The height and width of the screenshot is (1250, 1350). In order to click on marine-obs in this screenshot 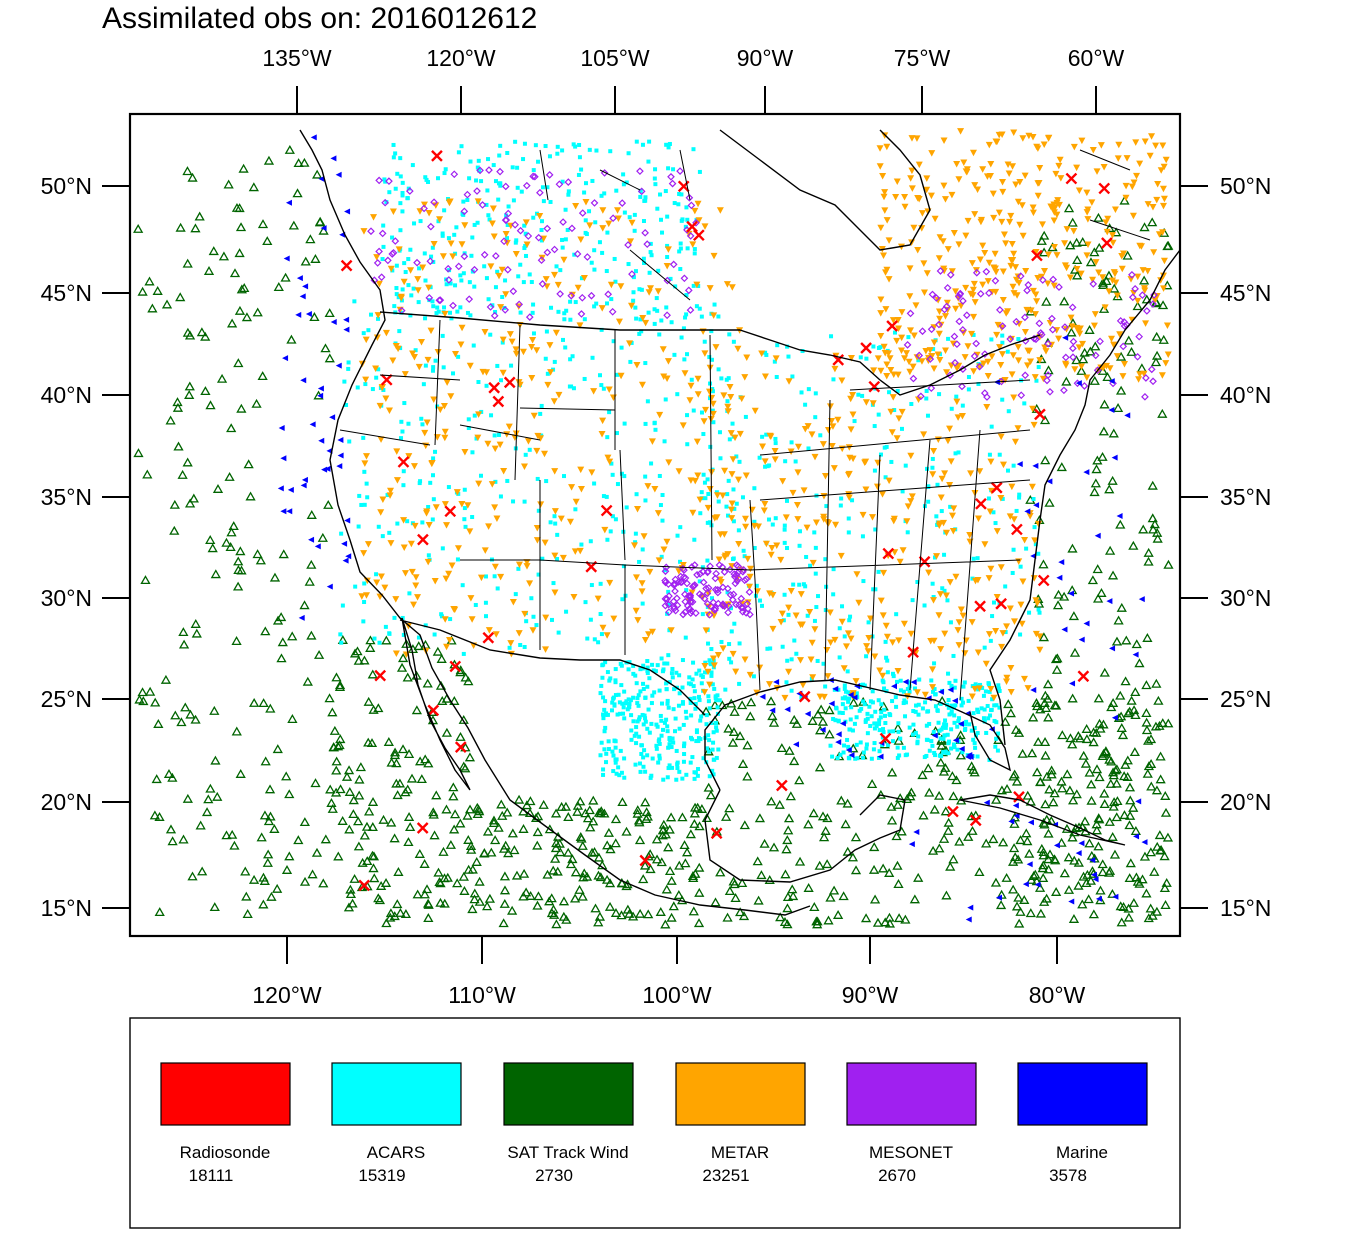, I will do `click(299, 278)`.